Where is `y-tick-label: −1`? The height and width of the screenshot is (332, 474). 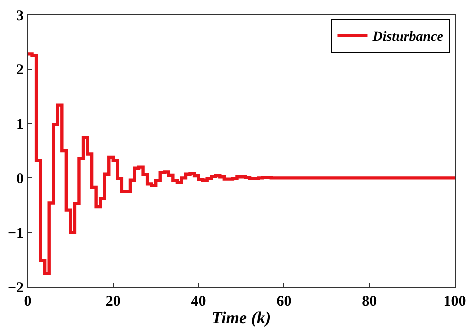 y-tick-label: −1 is located at coordinates (16, 234).